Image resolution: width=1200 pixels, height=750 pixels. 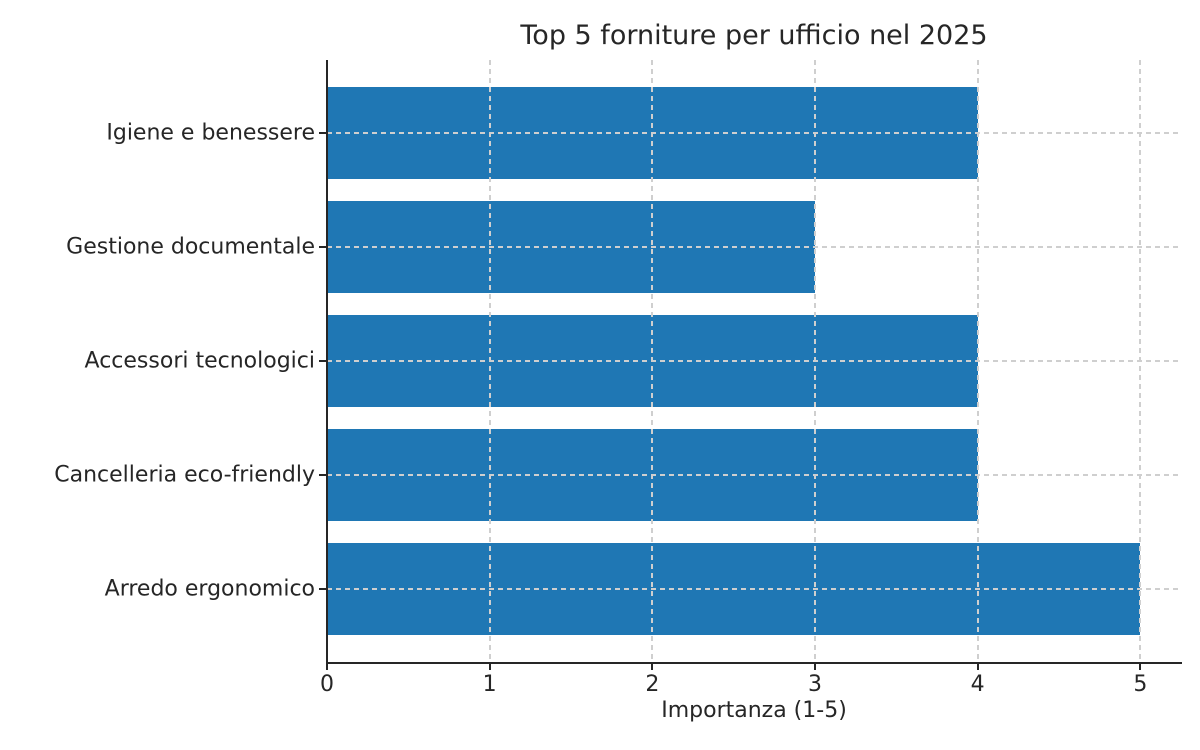 What do you see at coordinates (815, 684) in the screenshot?
I see `x-tick-label-3: 3` at bounding box center [815, 684].